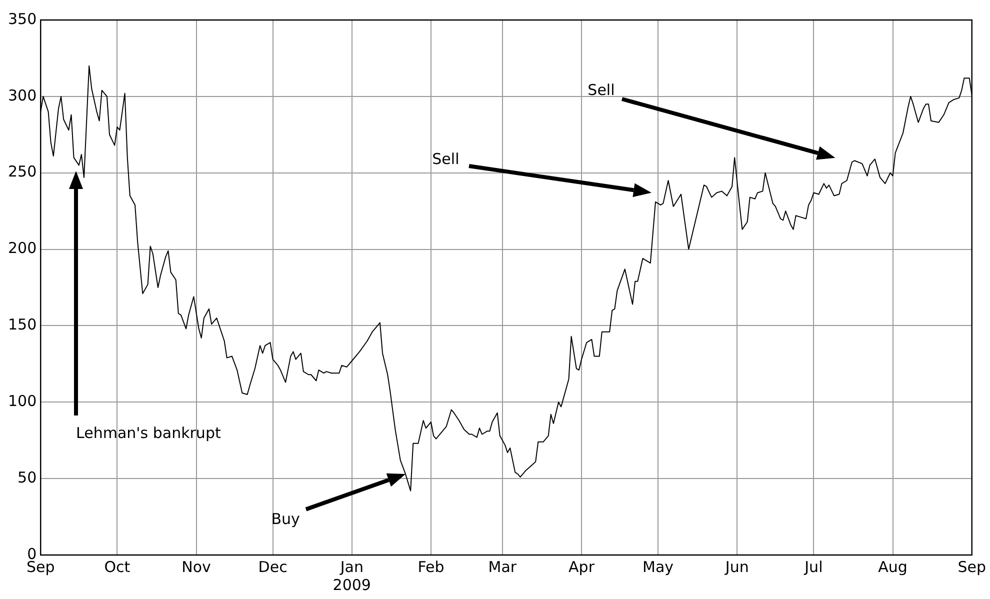 The height and width of the screenshot is (599, 990). I want to click on x-tick-label: Feb, so click(431, 567).